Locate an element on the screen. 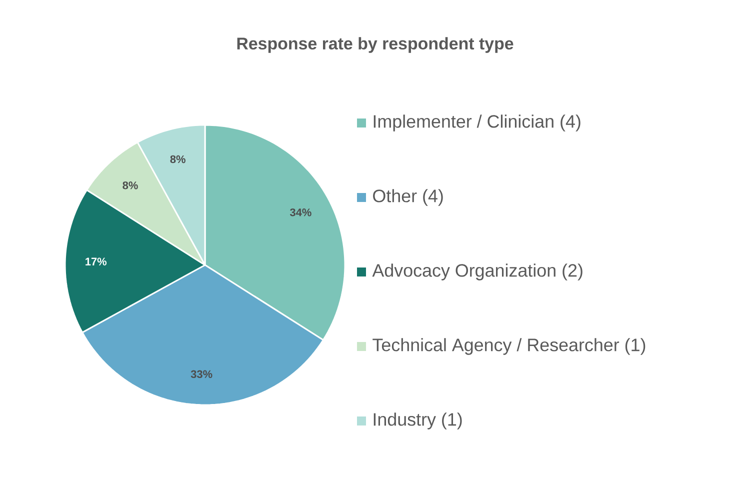 The width and height of the screenshot is (734, 495). legend-label: Implementer / Clinician (4) is located at coordinates (477, 123).